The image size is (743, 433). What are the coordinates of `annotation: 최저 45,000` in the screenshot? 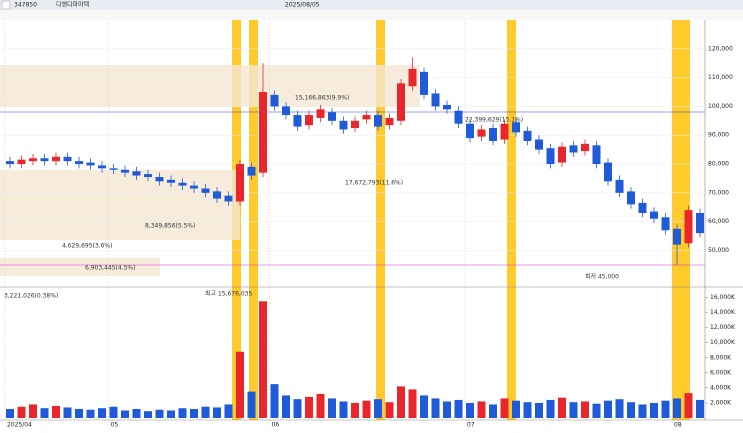 It's located at (602, 277).